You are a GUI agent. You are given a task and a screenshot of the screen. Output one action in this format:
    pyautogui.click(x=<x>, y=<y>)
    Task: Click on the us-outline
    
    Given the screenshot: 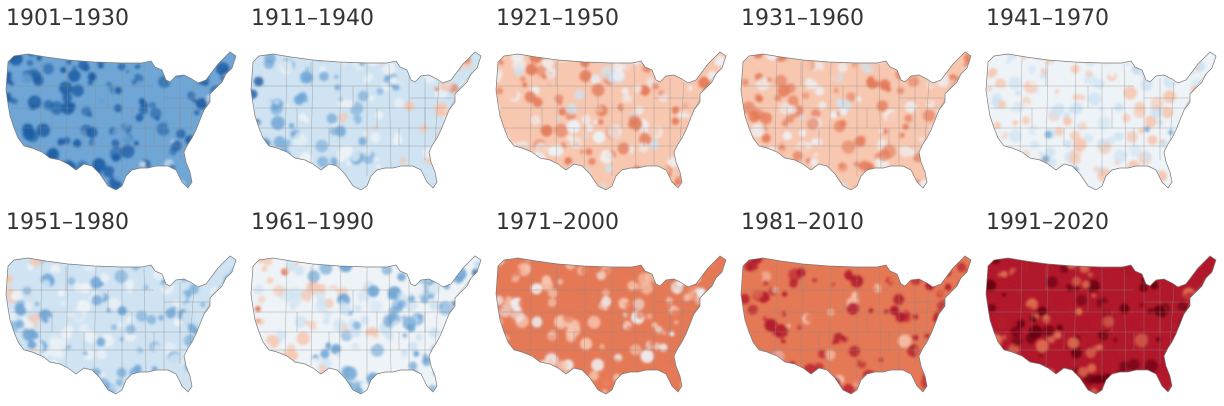 What is the action you would take?
    pyautogui.click(x=121, y=325)
    